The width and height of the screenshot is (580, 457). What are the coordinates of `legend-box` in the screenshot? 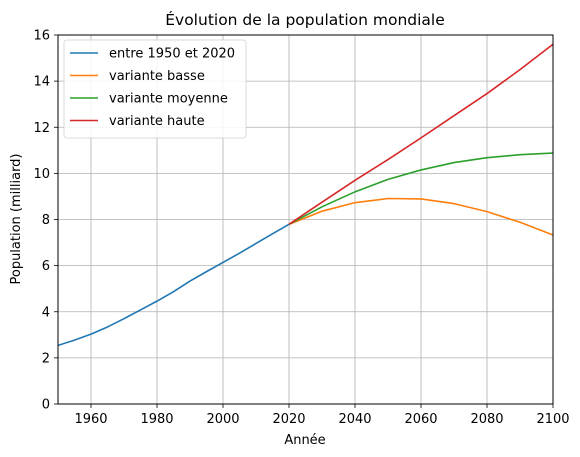 It's located at (155, 89).